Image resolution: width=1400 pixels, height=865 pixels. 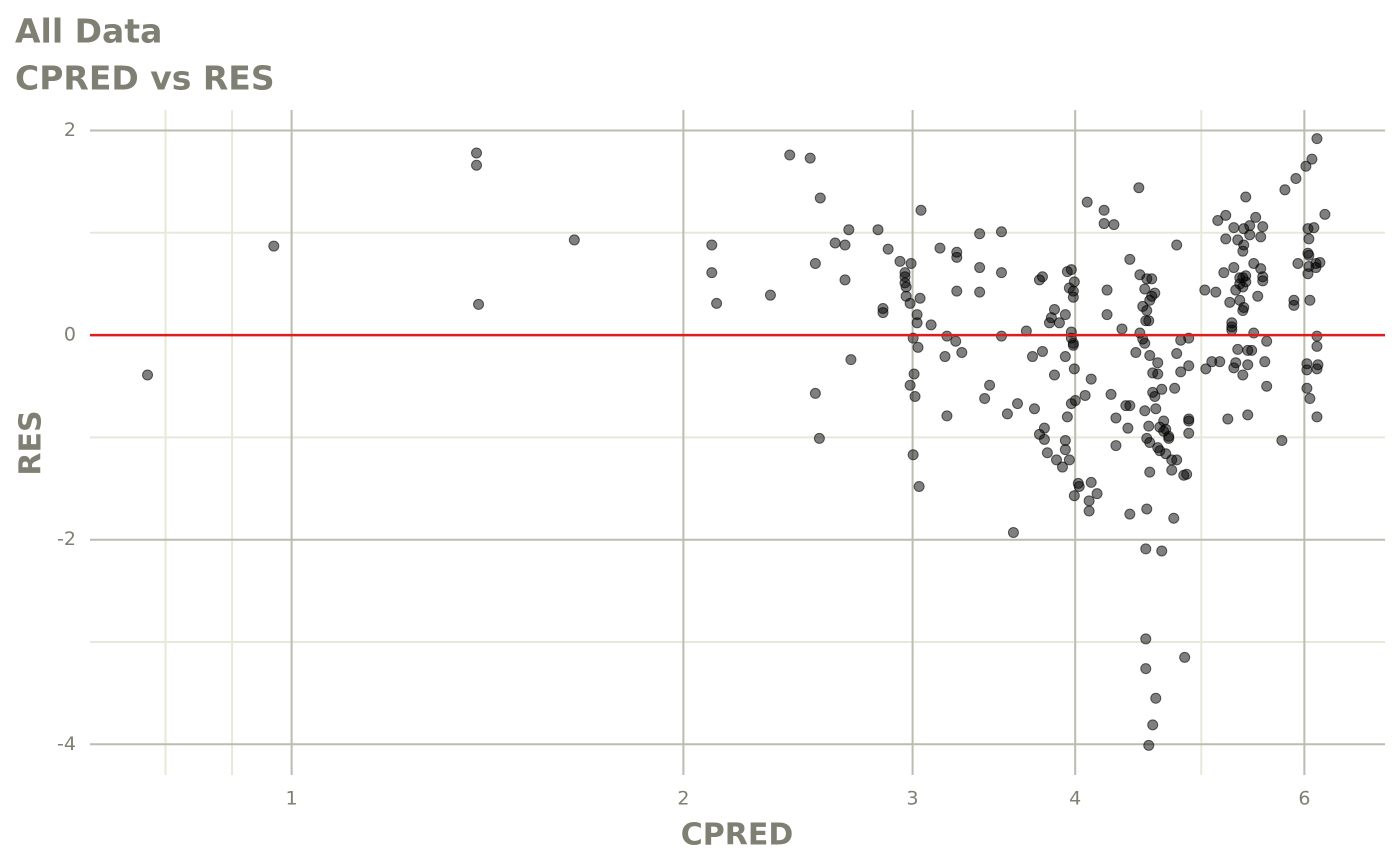 I want to click on chart-title: All Data, so click(x=88, y=31).